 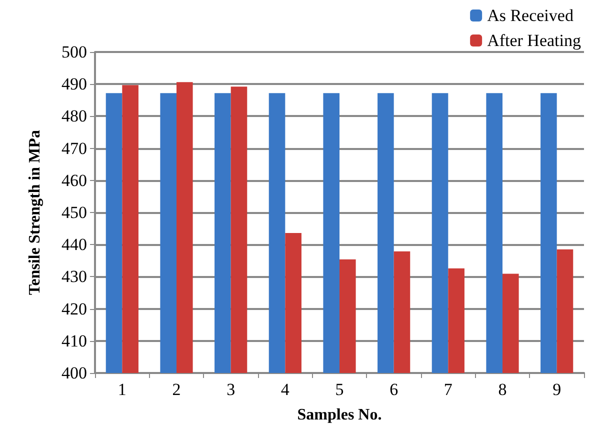 What do you see at coordinates (448, 389) in the screenshot?
I see `x-tick-label: 7` at bounding box center [448, 389].